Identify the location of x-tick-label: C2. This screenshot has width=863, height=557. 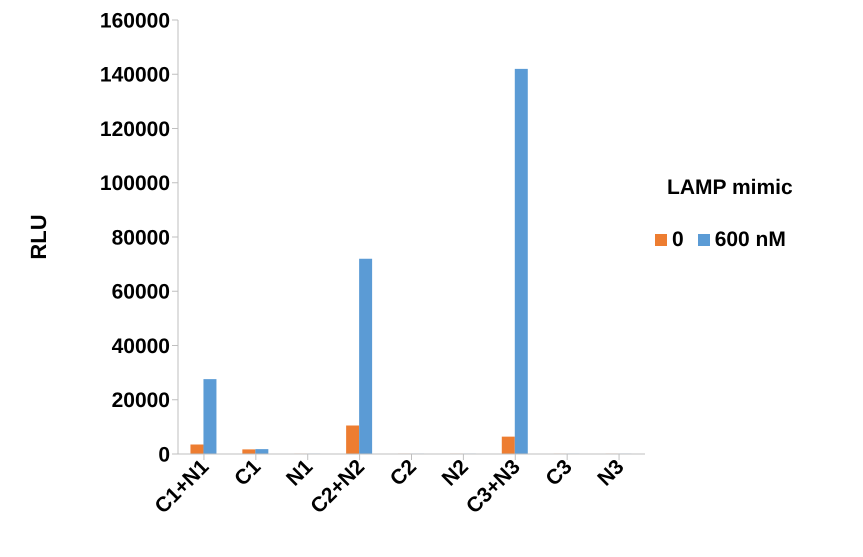
(404, 473).